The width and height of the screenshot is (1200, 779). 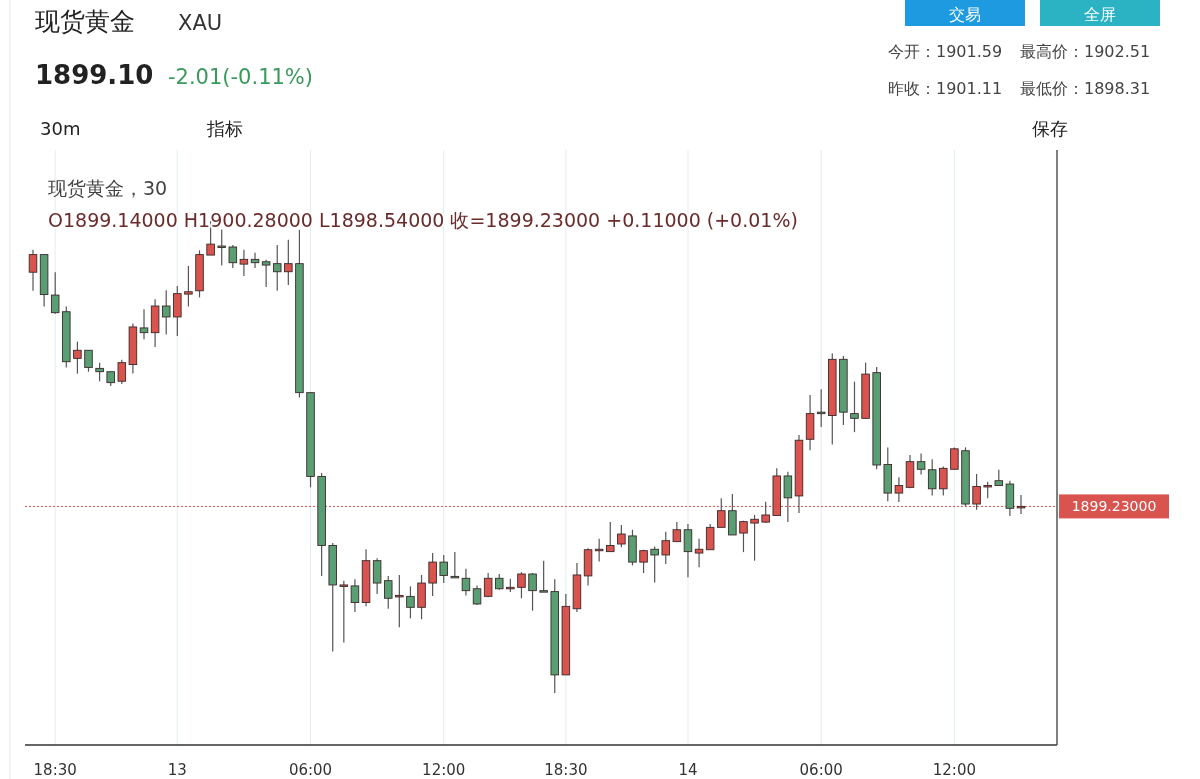 What do you see at coordinates (965, 14) in the screenshot?
I see `text: 交易` at bounding box center [965, 14].